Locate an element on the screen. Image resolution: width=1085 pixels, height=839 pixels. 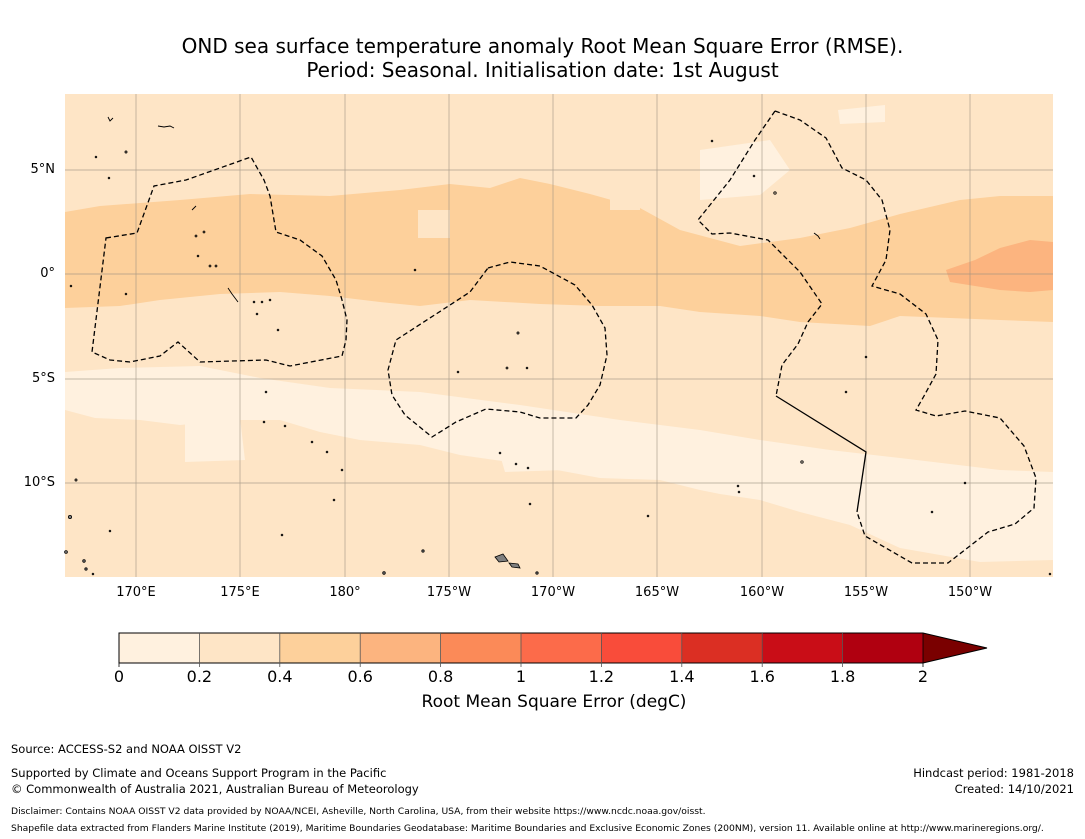
islands is located at coordinates (301, 545).